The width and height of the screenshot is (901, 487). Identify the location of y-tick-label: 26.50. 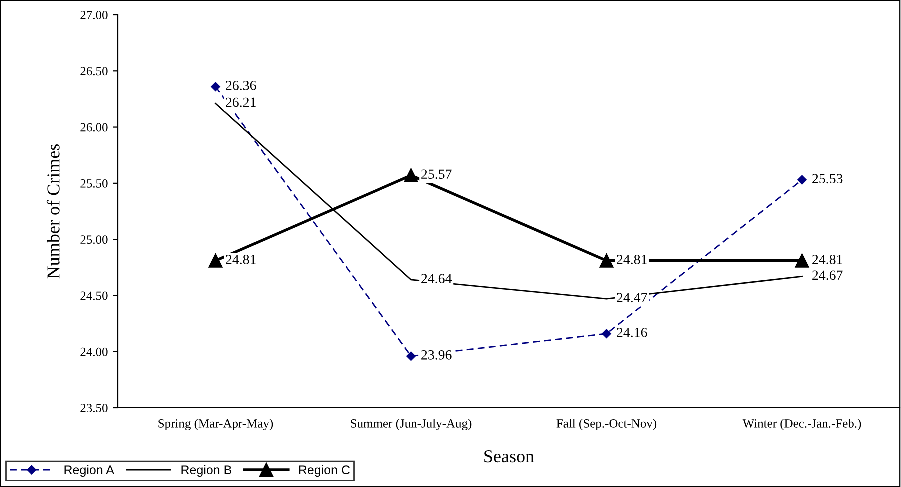
(94, 71).